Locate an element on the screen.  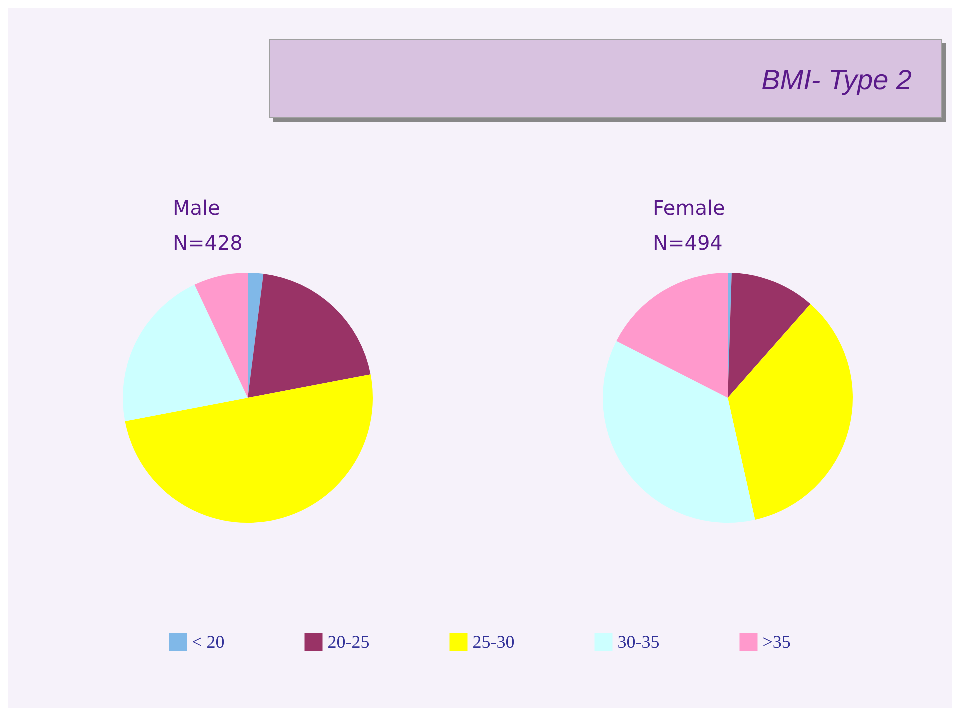
text: N=428 is located at coordinates (208, 243).